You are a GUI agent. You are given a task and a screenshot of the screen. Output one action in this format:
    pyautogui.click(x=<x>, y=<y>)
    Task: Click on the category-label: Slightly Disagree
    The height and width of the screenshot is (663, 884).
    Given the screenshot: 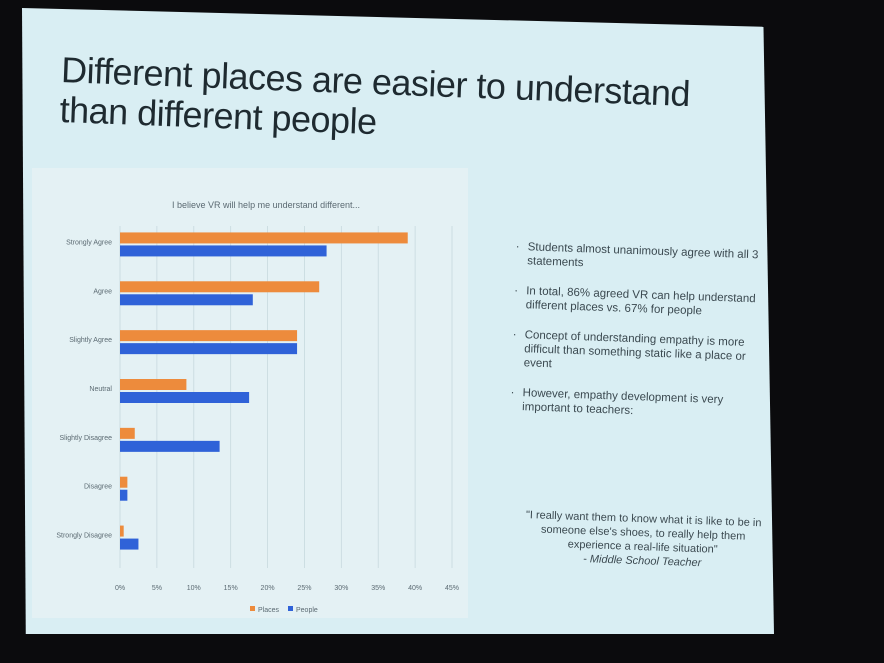 What is the action you would take?
    pyautogui.click(x=85, y=438)
    